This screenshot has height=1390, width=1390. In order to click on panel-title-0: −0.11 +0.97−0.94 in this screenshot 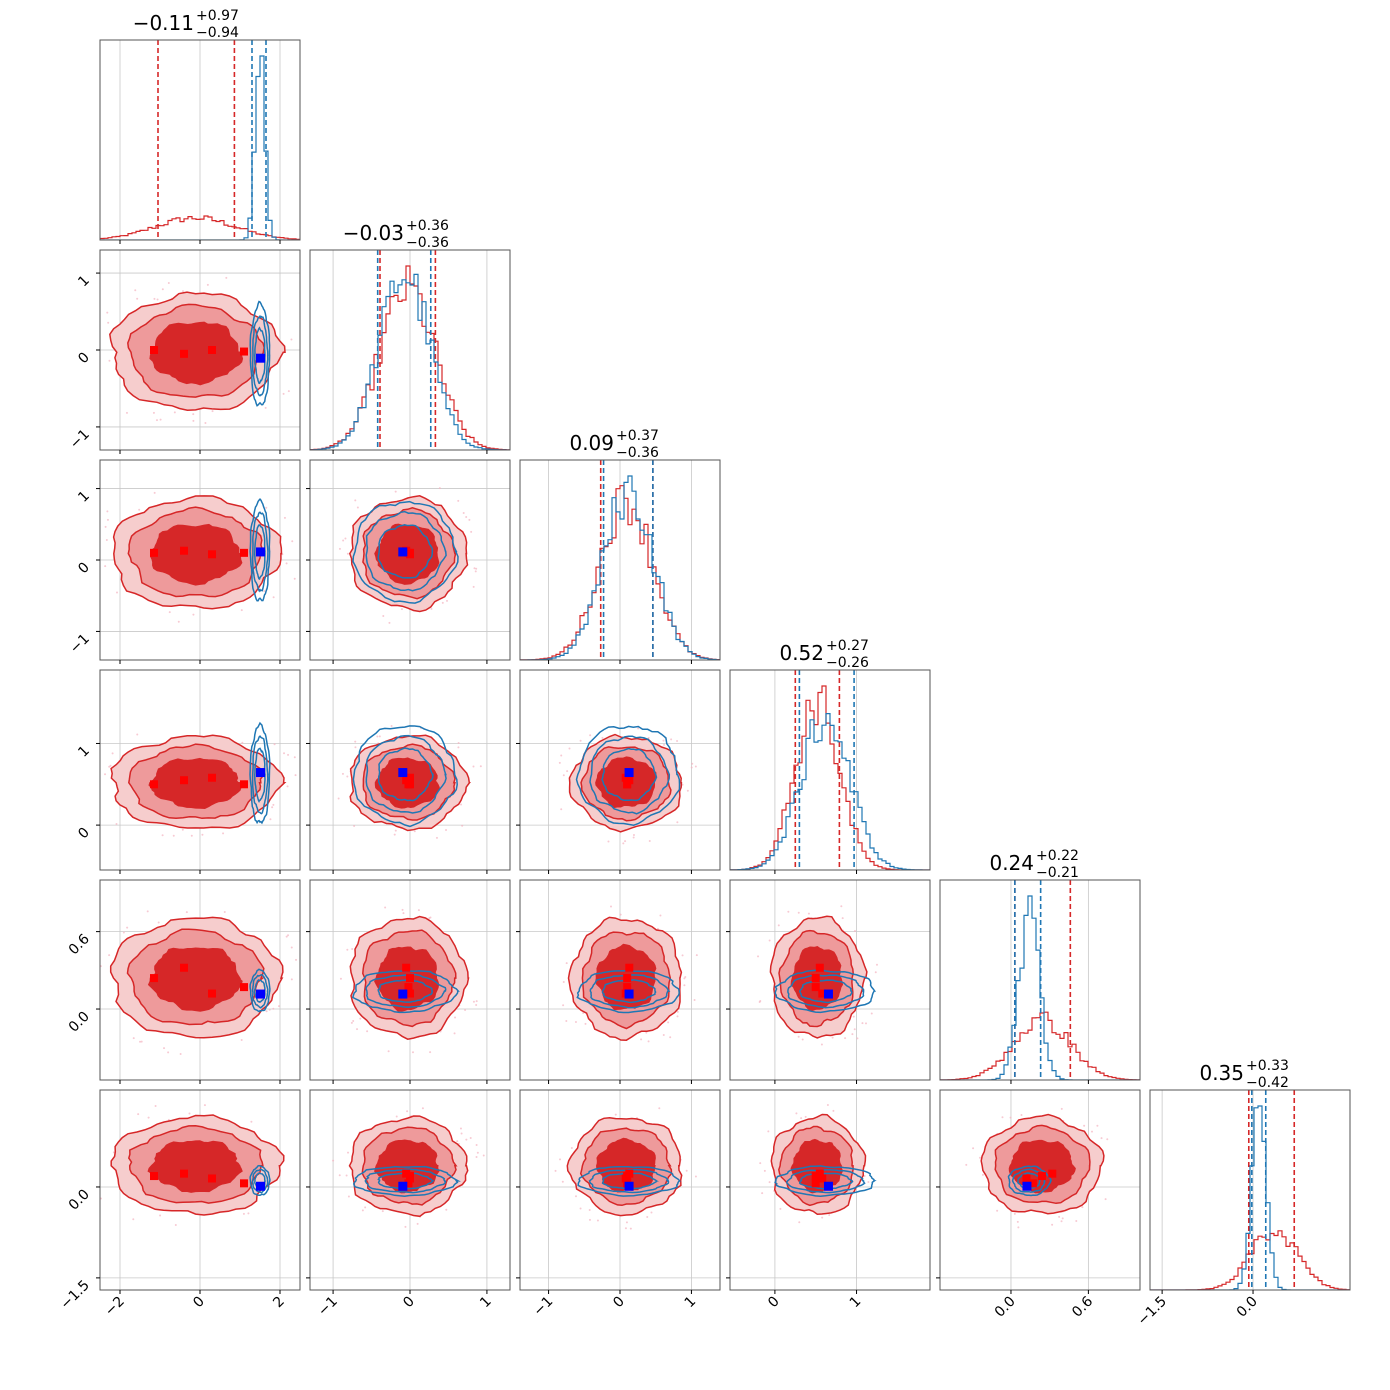, I will do `click(186, 24)`.